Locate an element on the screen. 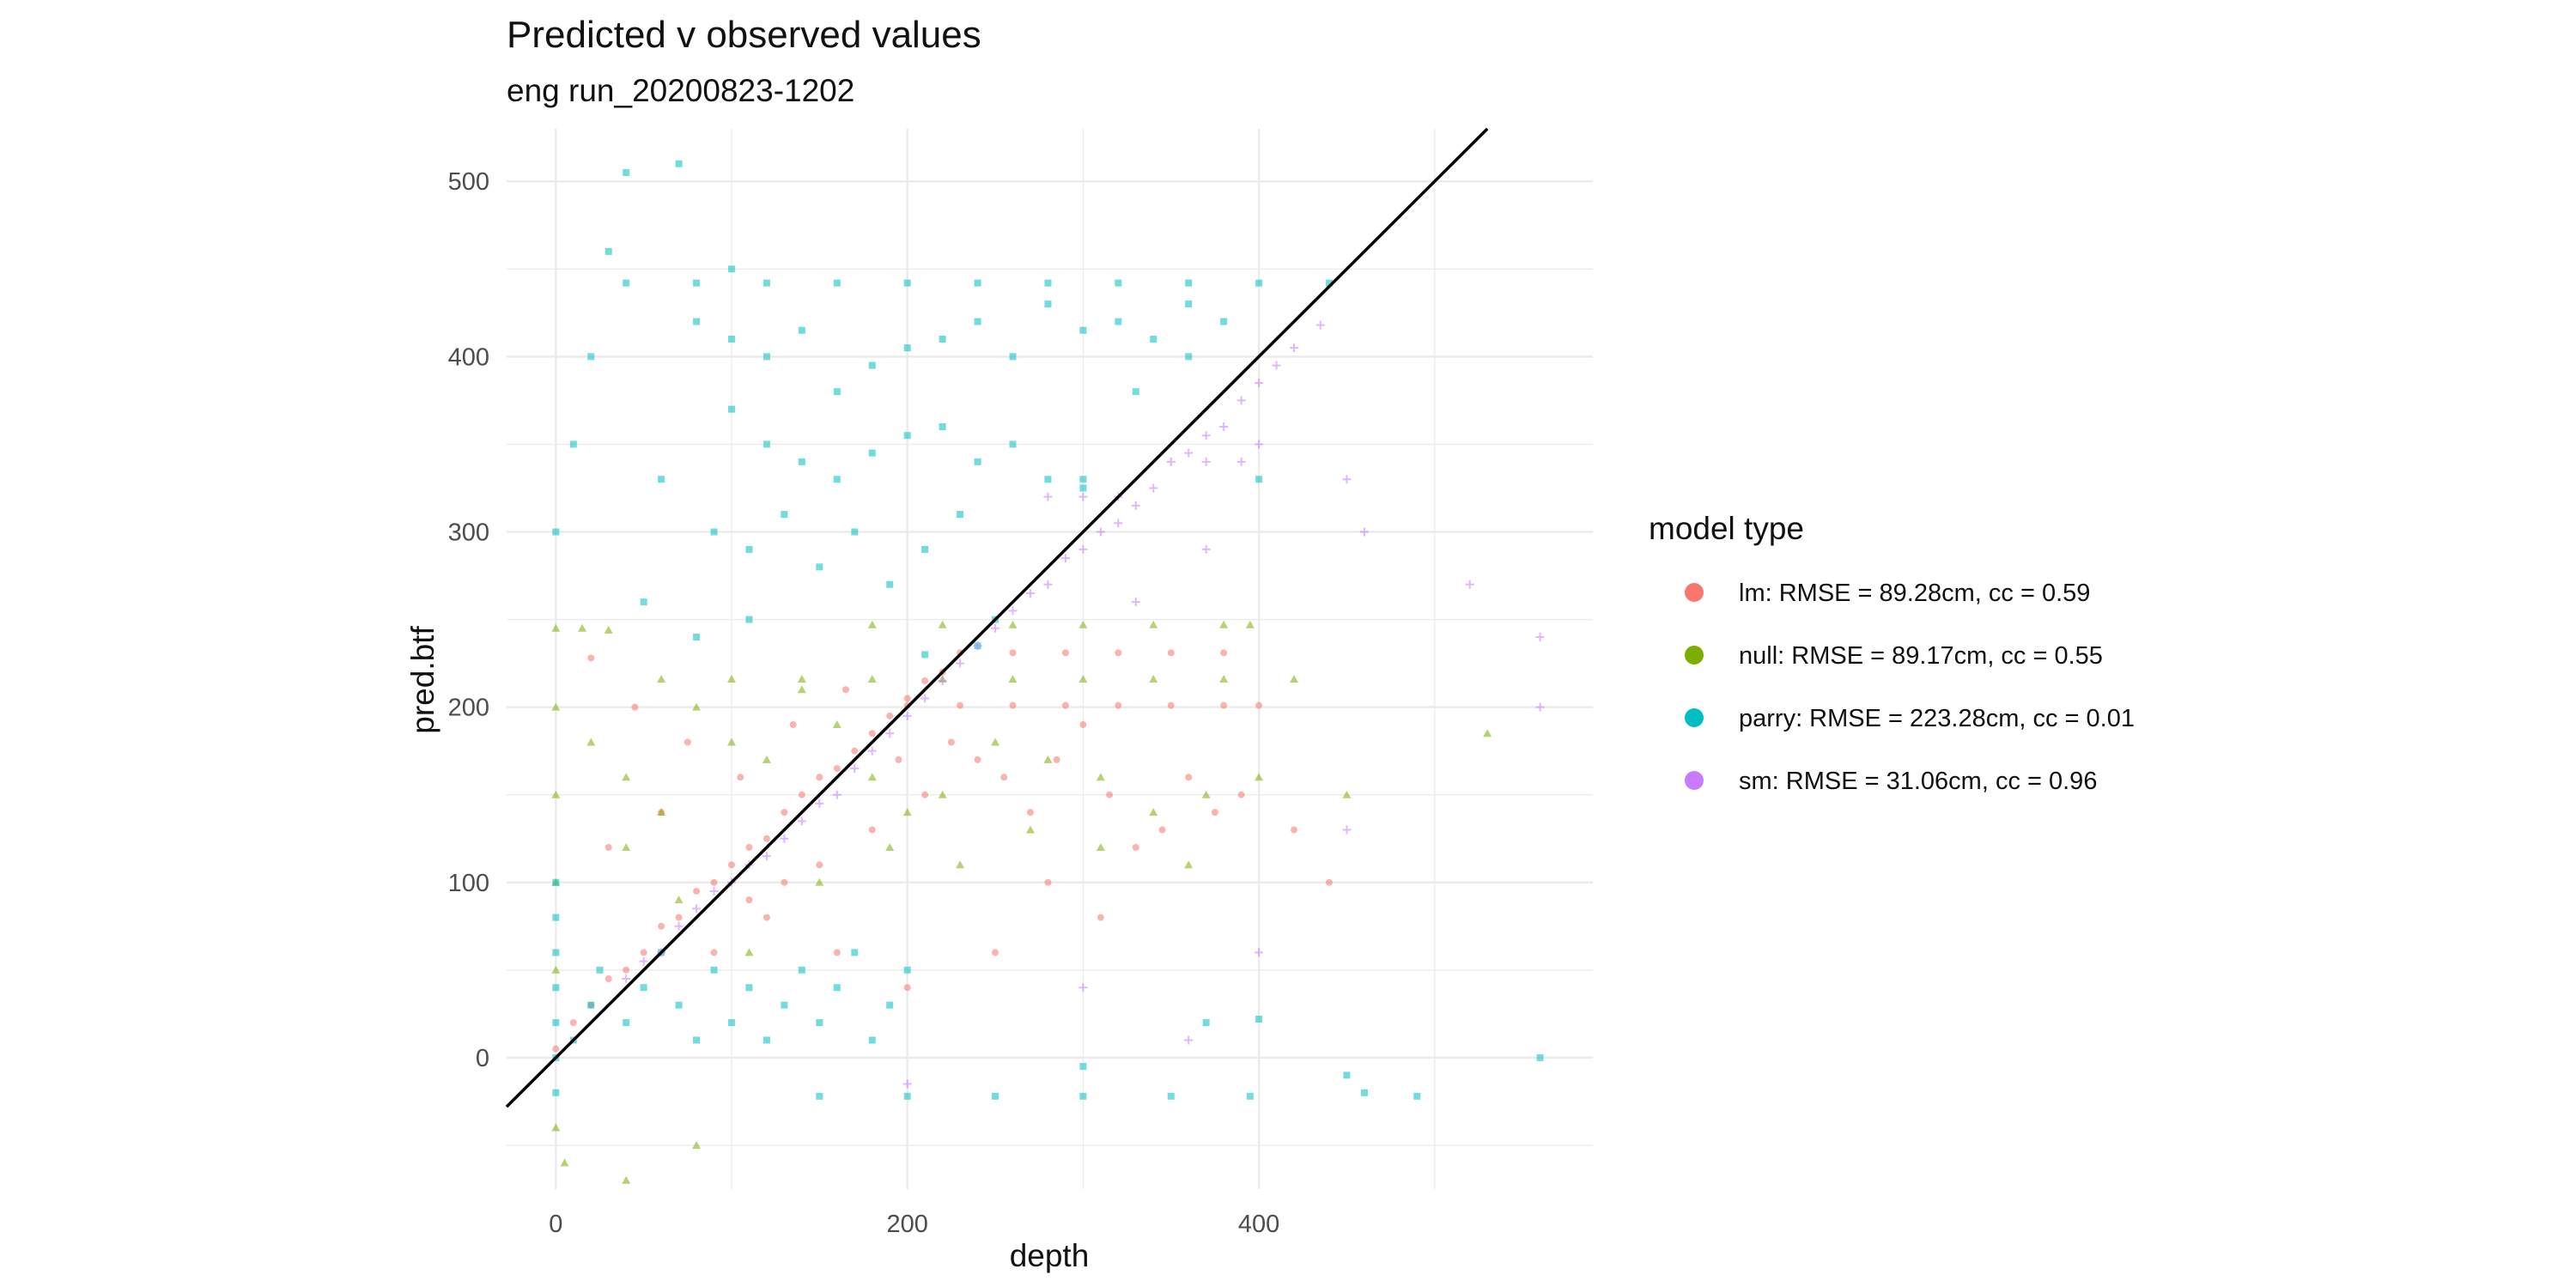  y-tick-label: 500 is located at coordinates (468, 182).